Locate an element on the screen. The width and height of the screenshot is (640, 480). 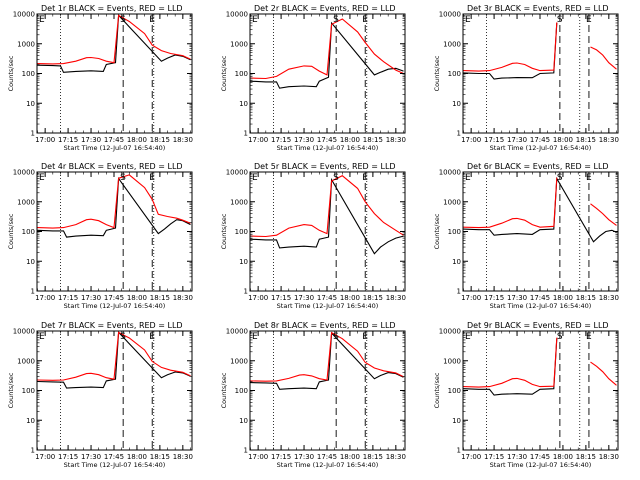
panel-title: Det 4r BLACK = Events, RED = LLD is located at coordinates (112, 166).